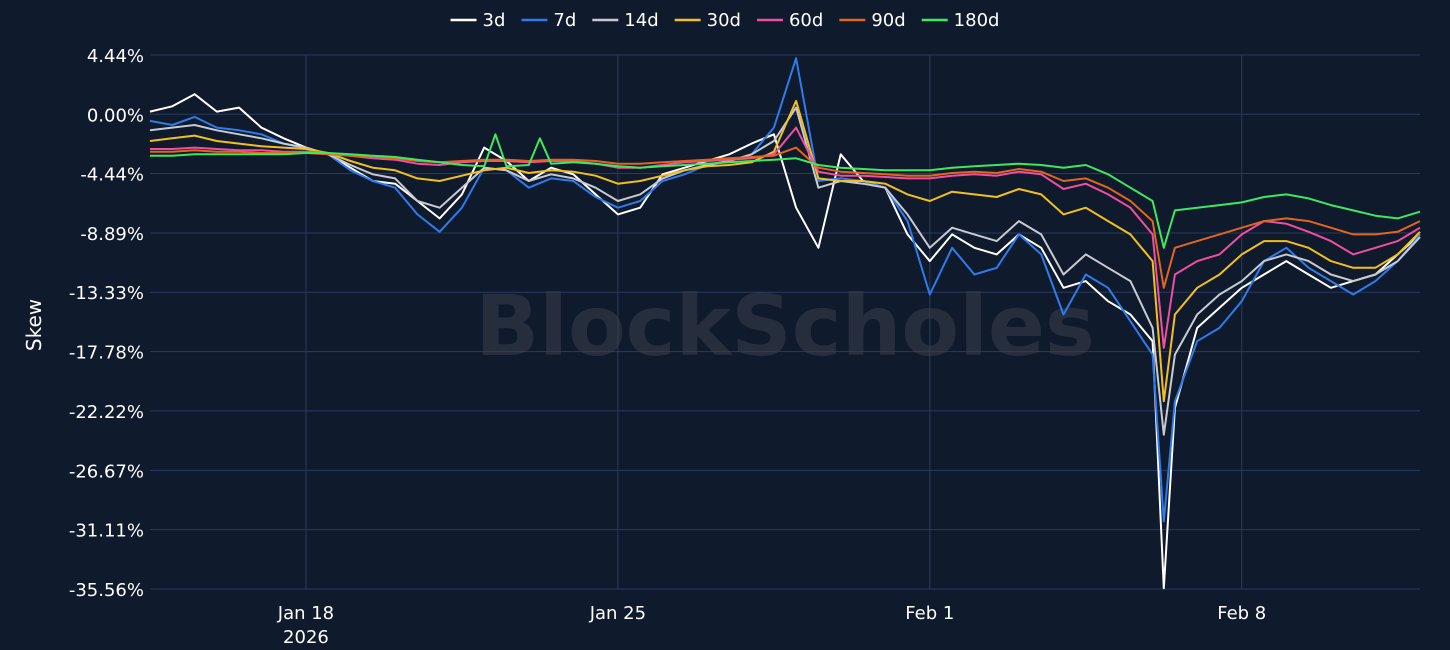 Image resolution: width=1450 pixels, height=650 pixels. I want to click on legend-label-180d: 180d, so click(977, 20).